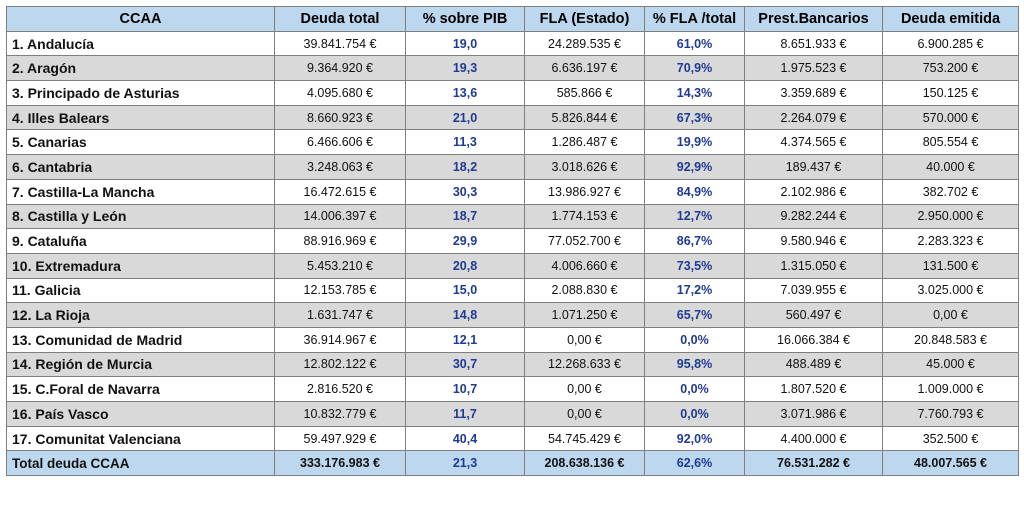  What do you see at coordinates (694, 241) in the screenshot?
I see `cell-pct-fla: 86,7%` at bounding box center [694, 241].